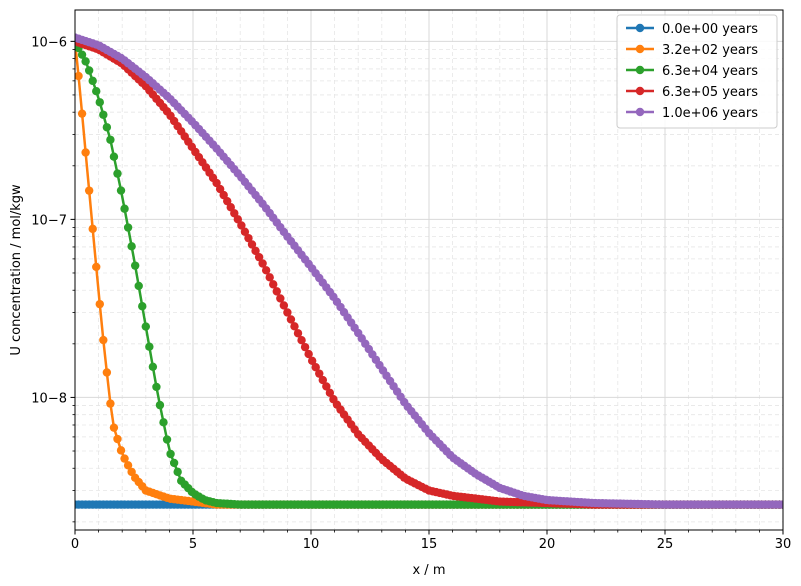 The image size is (801, 586). I want to click on legend-label: 6.3e+04 years, so click(710, 71).